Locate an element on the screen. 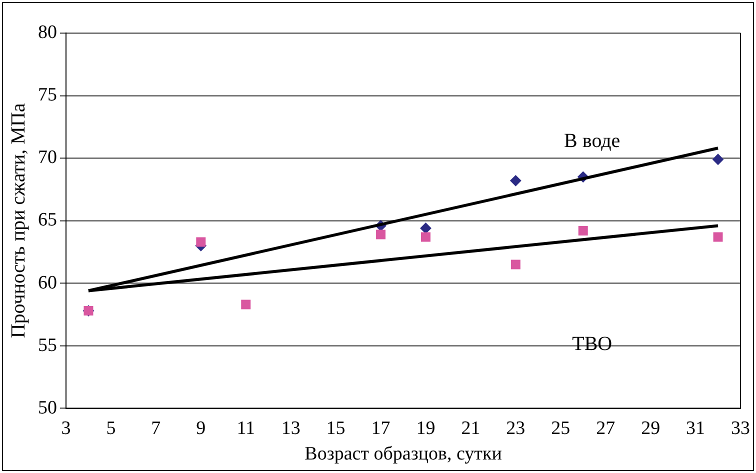  x-tick-label: 15 is located at coordinates (336, 428).